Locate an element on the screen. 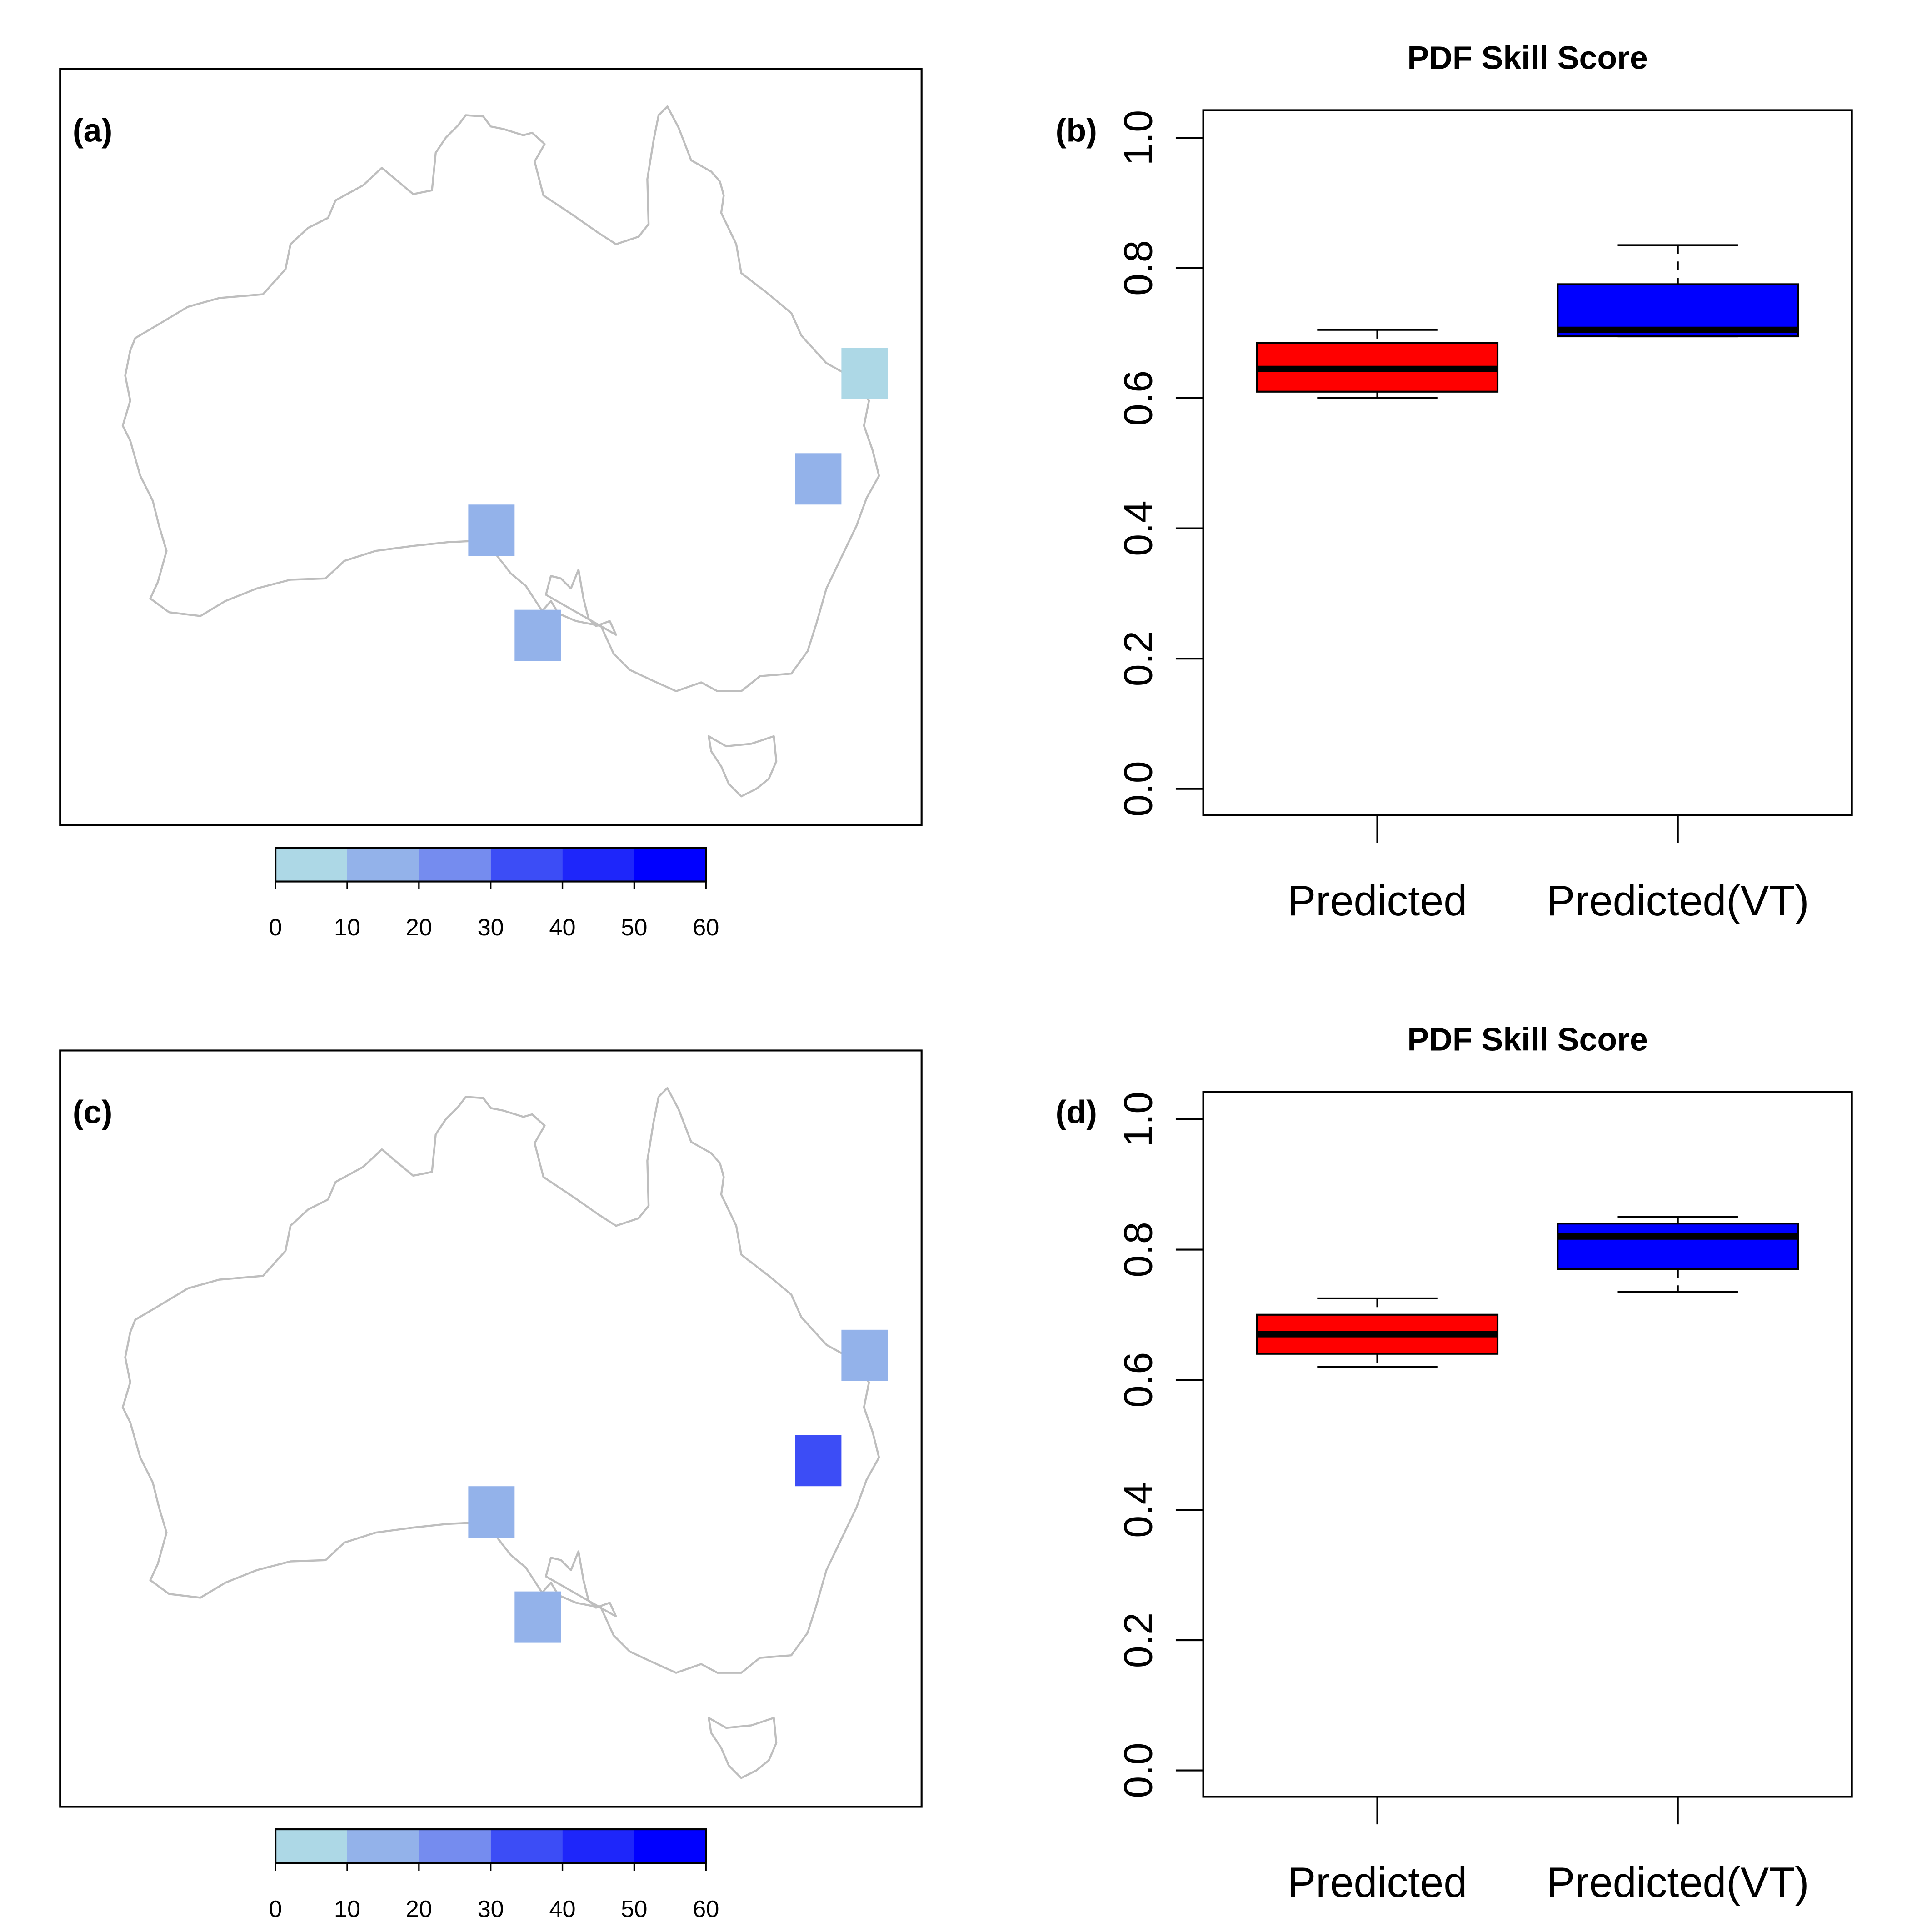 This screenshot has height=1932, width=1932. iqr-box is located at coordinates (1678, 1246).